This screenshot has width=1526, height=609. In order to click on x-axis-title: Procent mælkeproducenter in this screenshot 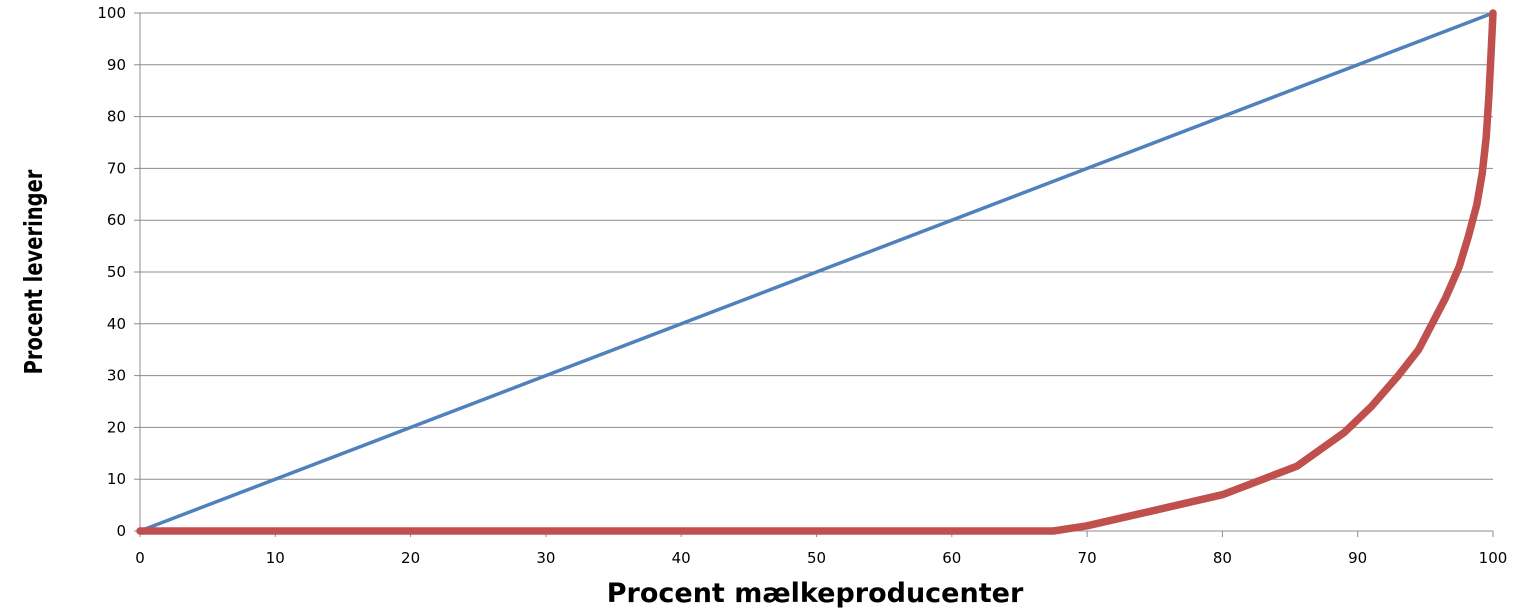, I will do `click(815, 593)`.